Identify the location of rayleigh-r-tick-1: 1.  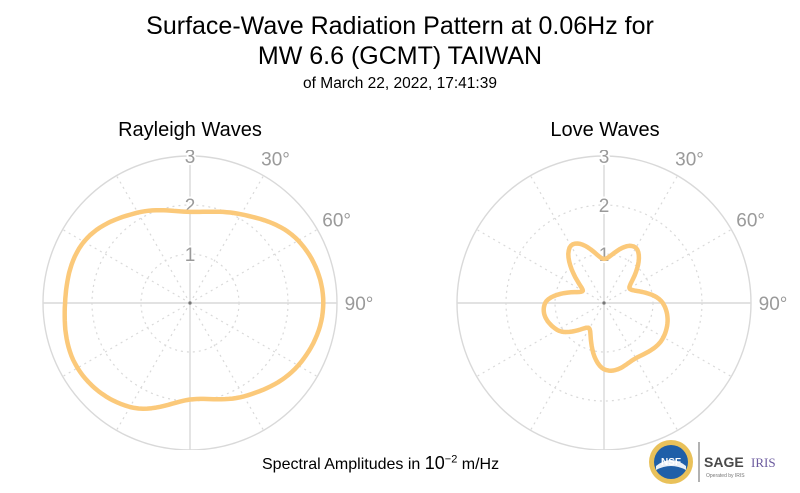
(190, 255).